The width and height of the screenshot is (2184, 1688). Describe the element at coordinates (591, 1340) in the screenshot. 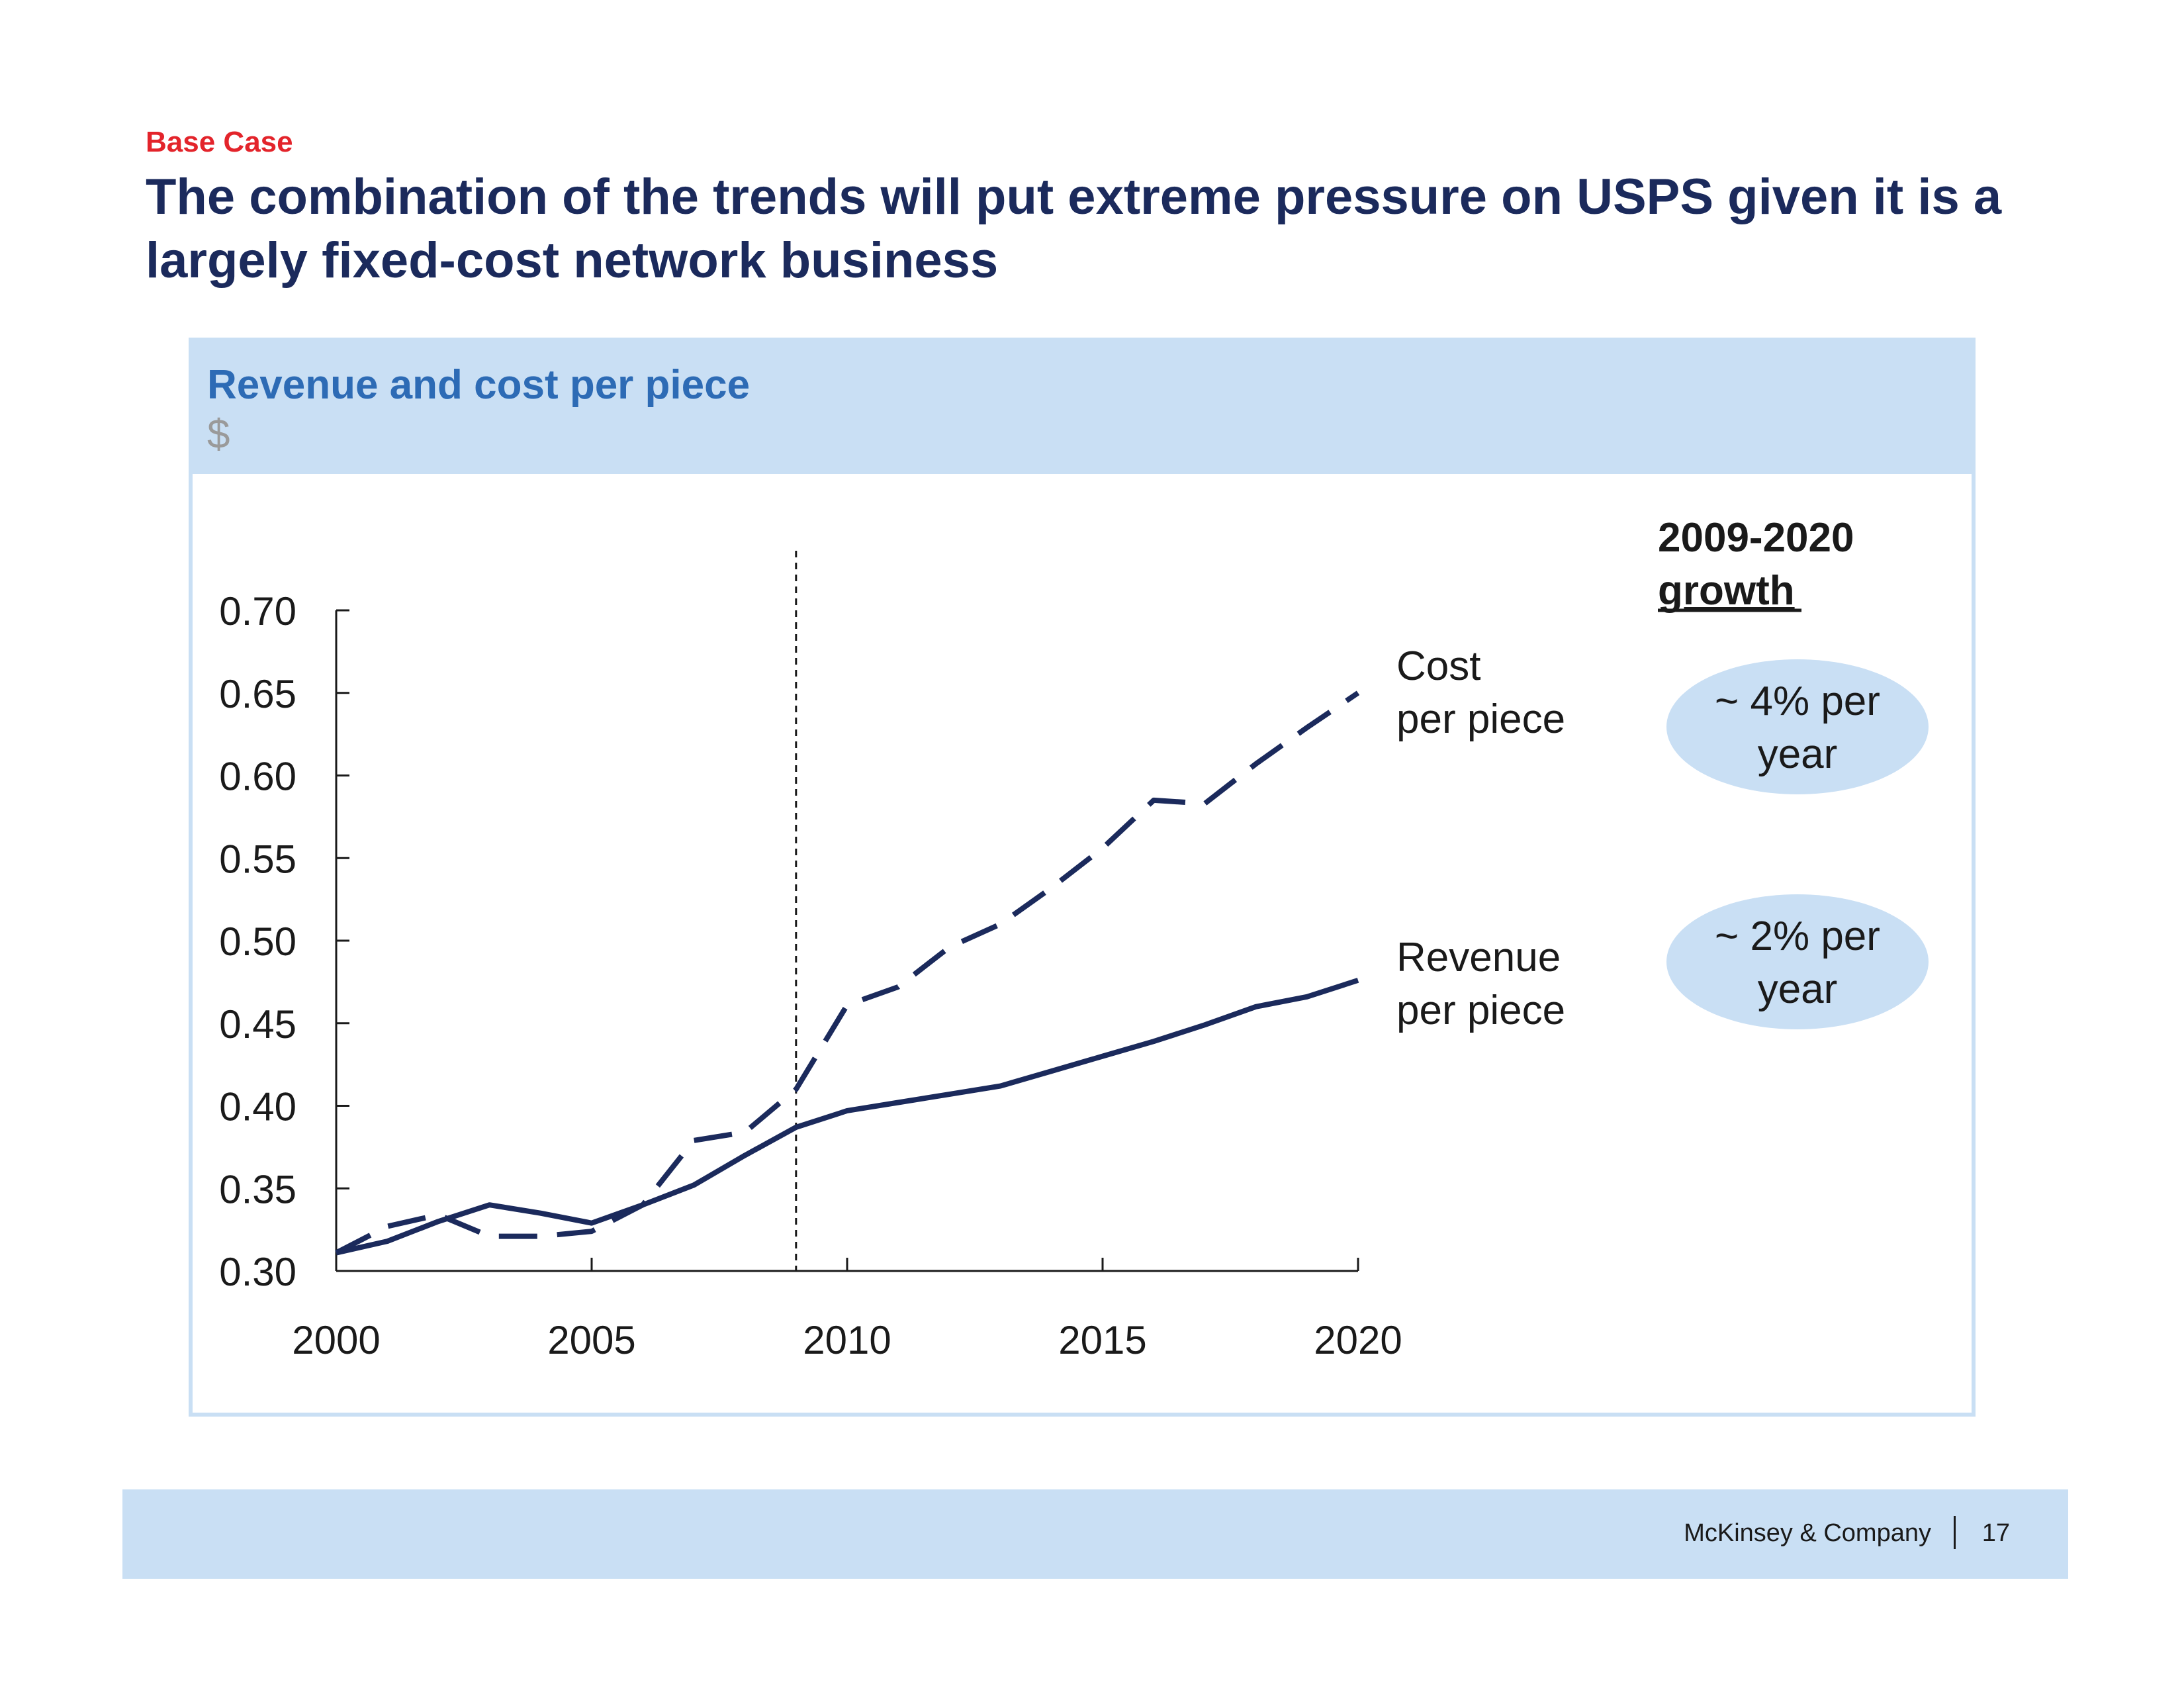

I see `x-tick-label: 2005` at that location.